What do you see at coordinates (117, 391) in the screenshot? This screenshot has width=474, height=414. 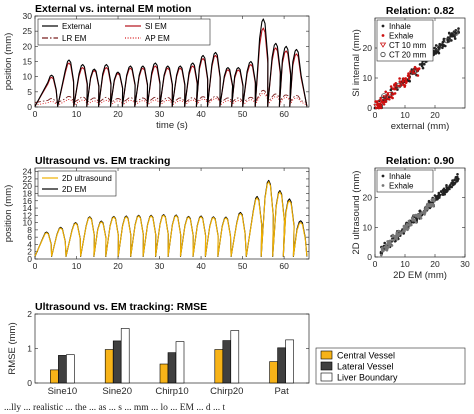 I see `x-tick-label: Sine20` at bounding box center [117, 391].